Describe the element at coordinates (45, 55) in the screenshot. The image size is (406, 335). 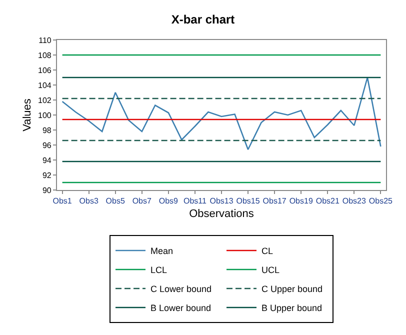
I see `y-tick-label: 108` at that location.